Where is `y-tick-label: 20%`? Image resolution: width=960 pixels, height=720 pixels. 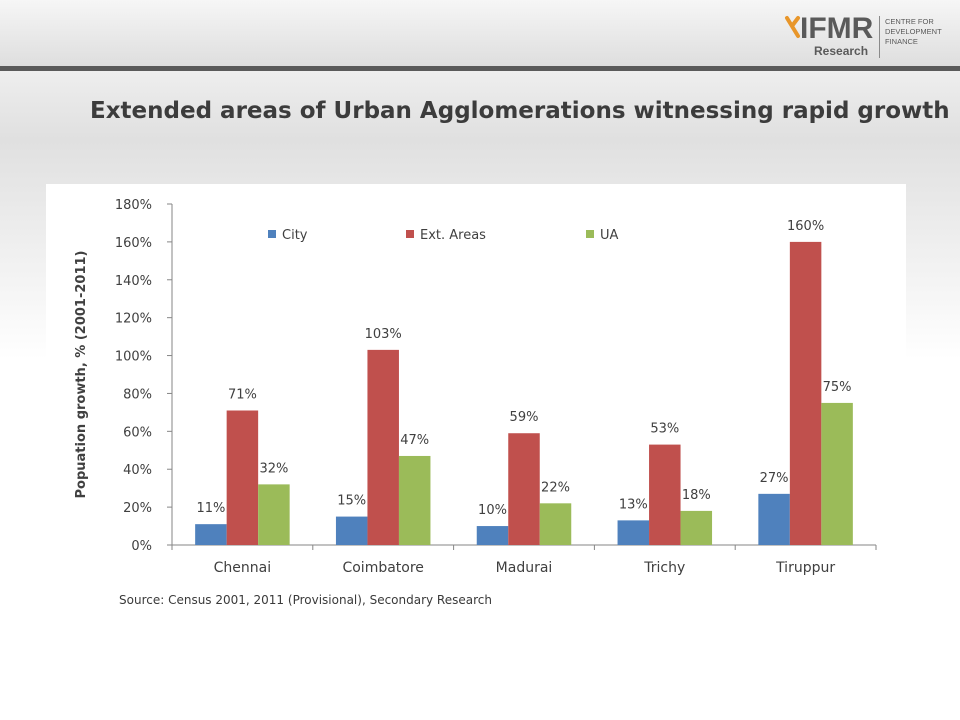 y-tick-label: 20% is located at coordinates (137, 508).